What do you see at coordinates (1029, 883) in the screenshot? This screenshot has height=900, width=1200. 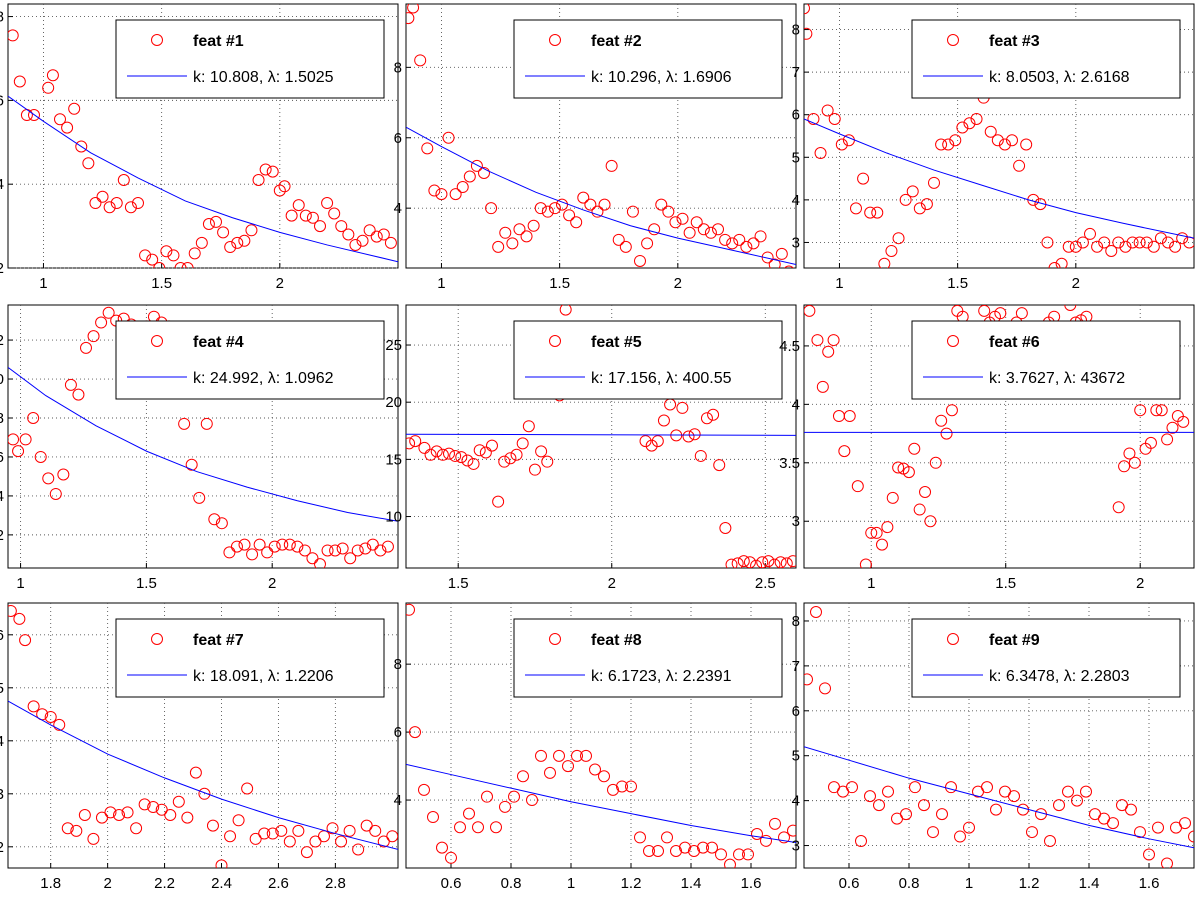 I see `x-tick-label: 1.2` at bounding box center [1029, 883].